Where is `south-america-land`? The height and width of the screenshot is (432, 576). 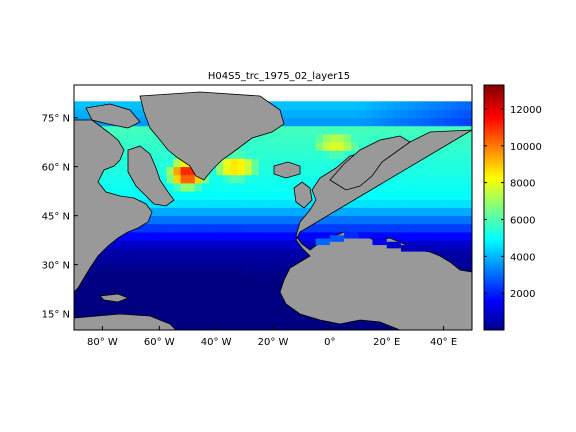 south-america-land is located at coordinates (125, 321).